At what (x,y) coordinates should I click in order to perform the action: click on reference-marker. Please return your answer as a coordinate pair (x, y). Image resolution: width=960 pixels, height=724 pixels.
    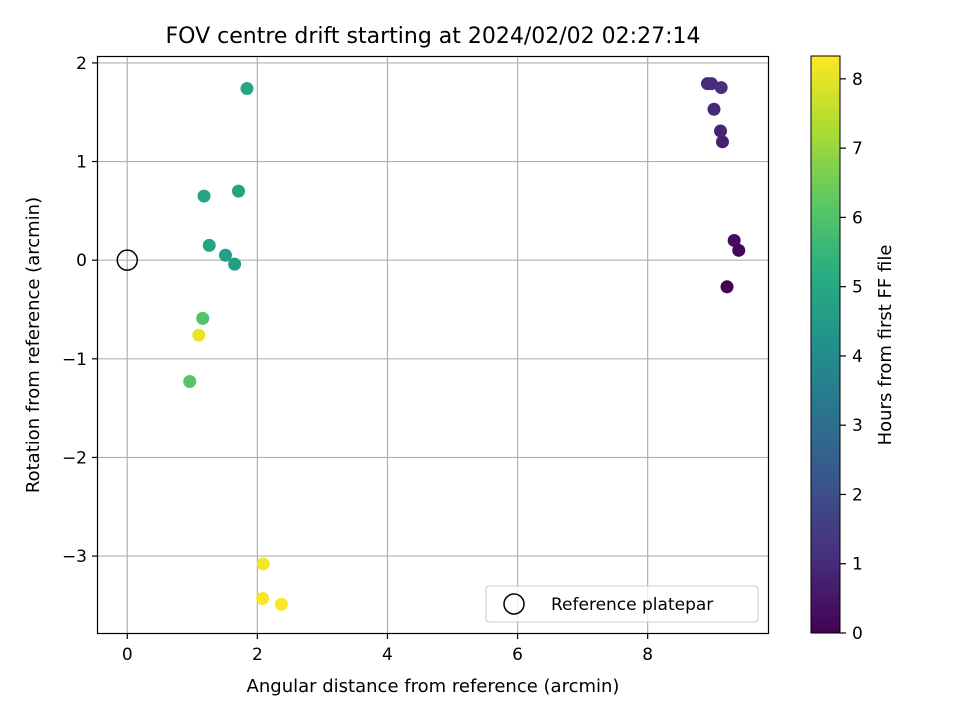
    Looking at the image, I should click on (127, 260).